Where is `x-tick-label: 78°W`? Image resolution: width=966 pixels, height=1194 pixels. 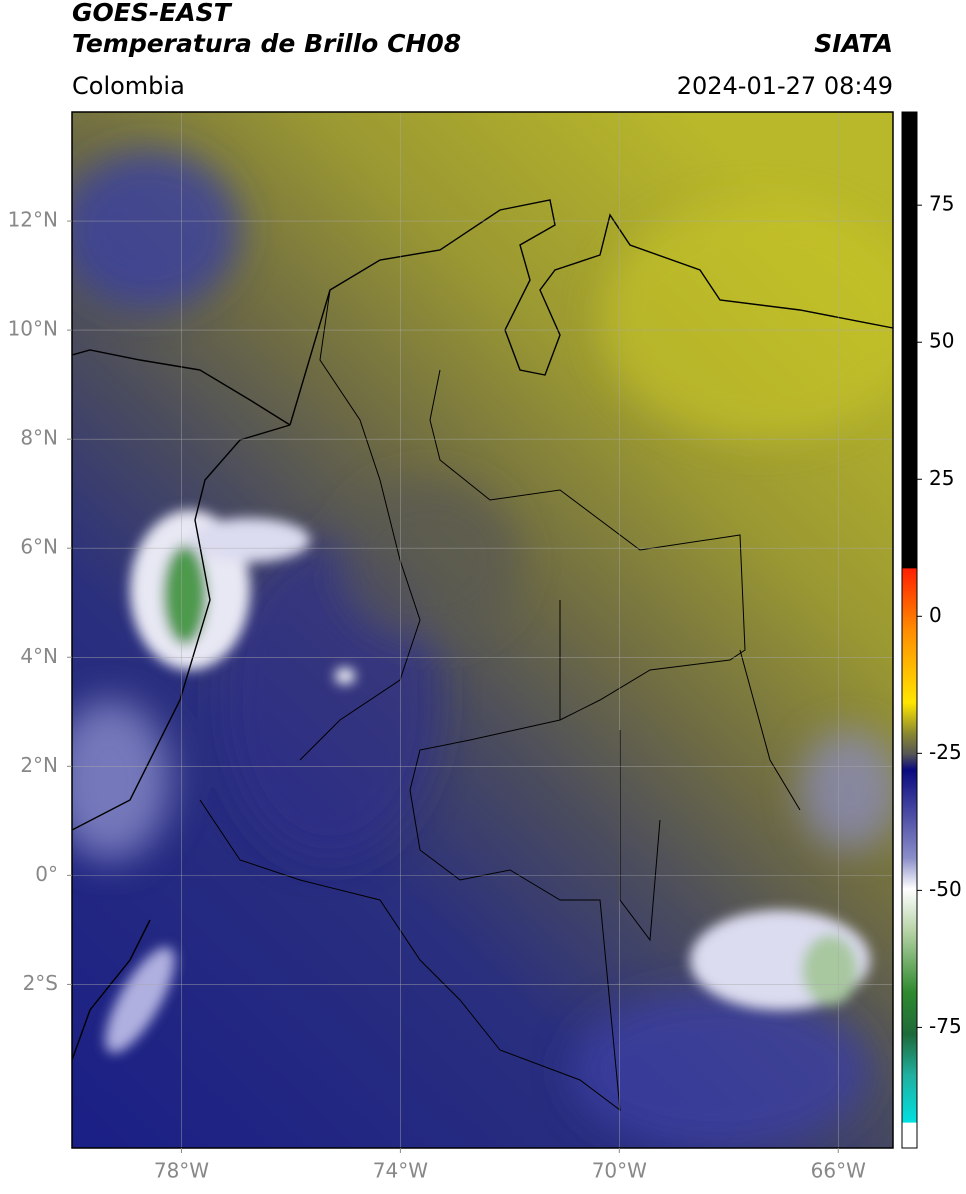 x-tick-label: 78°W is located at coordinates (181, 1171).